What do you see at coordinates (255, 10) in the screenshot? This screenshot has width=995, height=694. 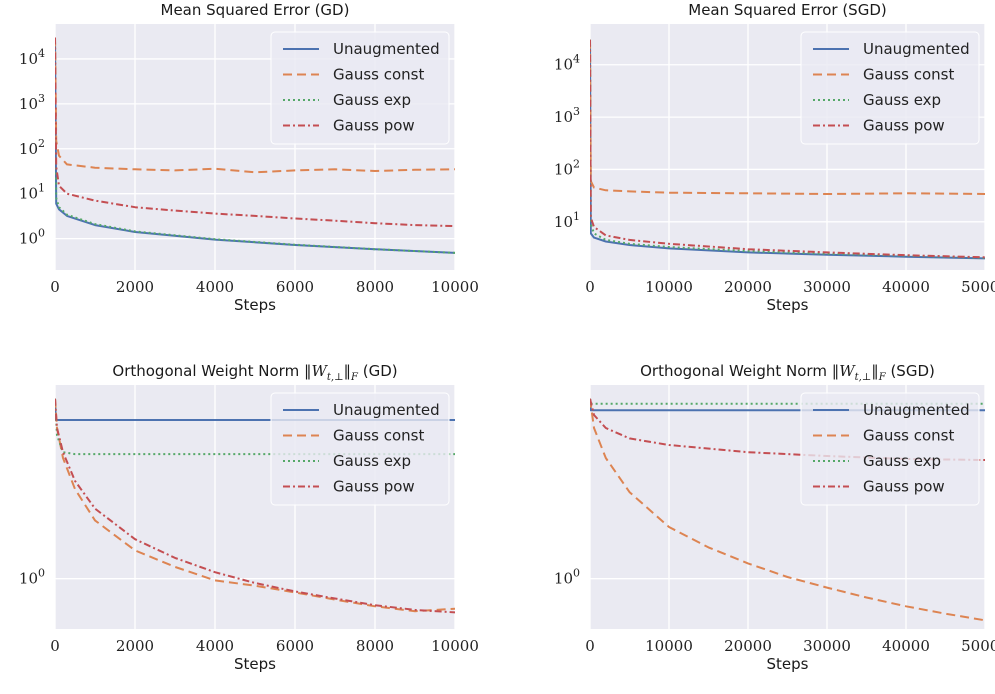 I see `chart-title: Mean Squared Error (GD)` at bounding box center [255, 10].